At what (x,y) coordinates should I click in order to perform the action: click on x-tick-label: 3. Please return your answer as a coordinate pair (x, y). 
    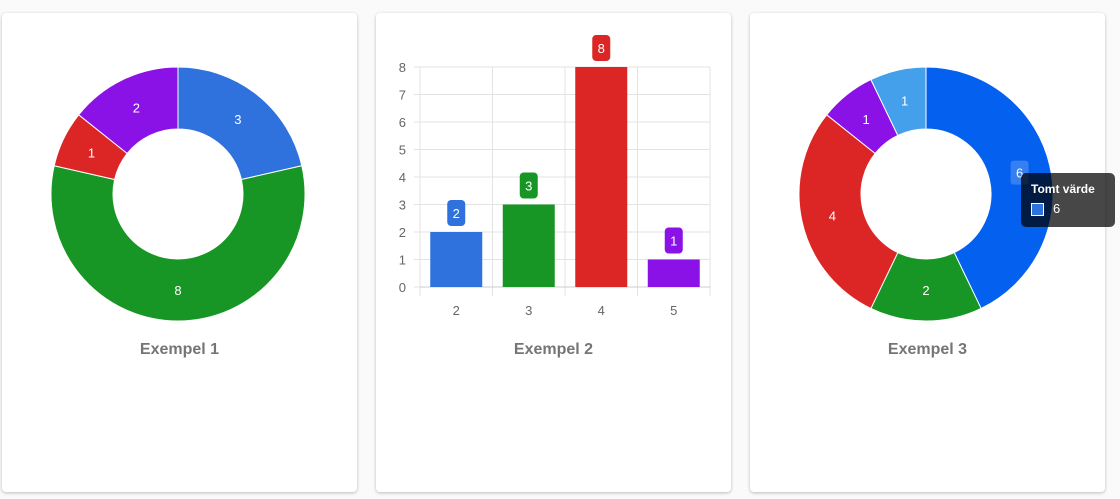
    Looking at the image, I should click on (528, 310).